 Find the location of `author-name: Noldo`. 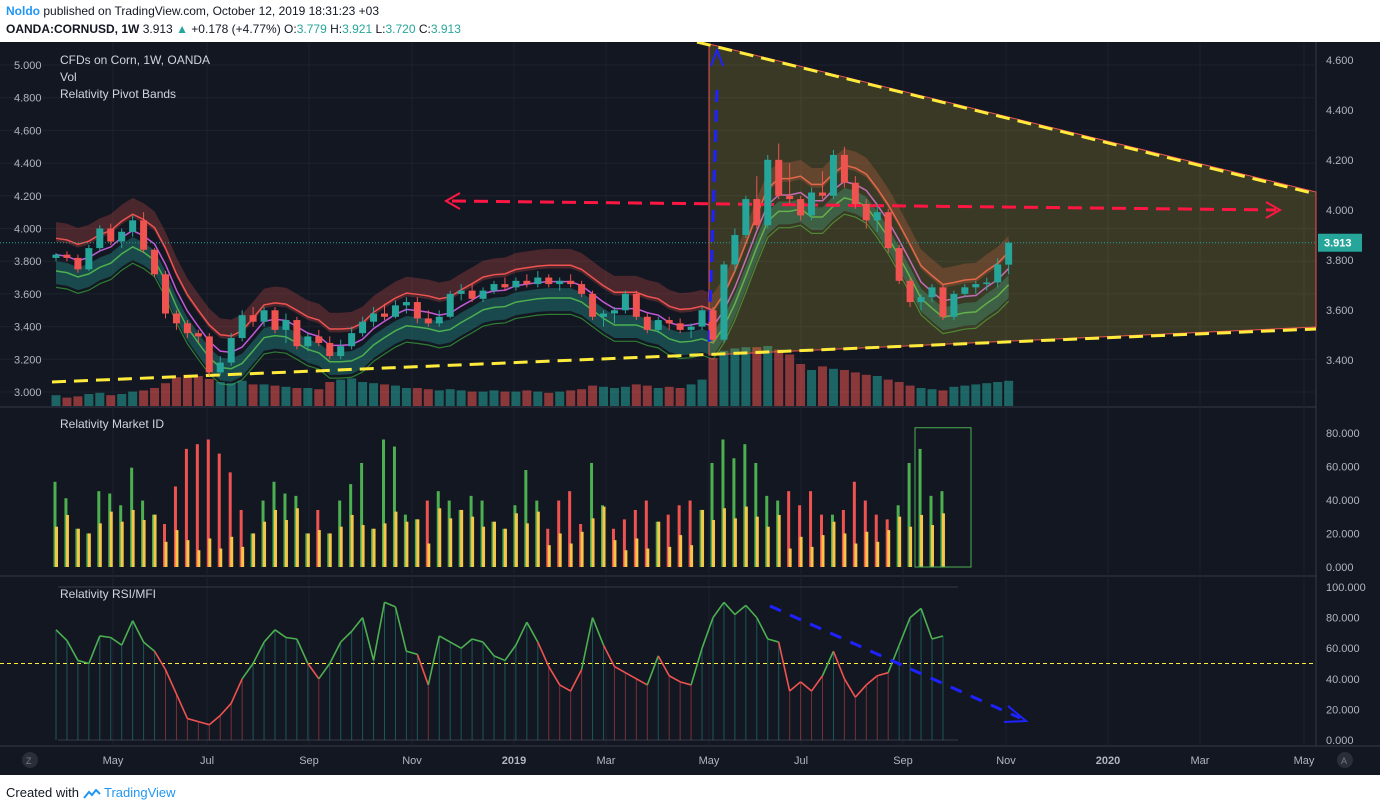

author-name: Noldo is located at coordinates (23, 11).